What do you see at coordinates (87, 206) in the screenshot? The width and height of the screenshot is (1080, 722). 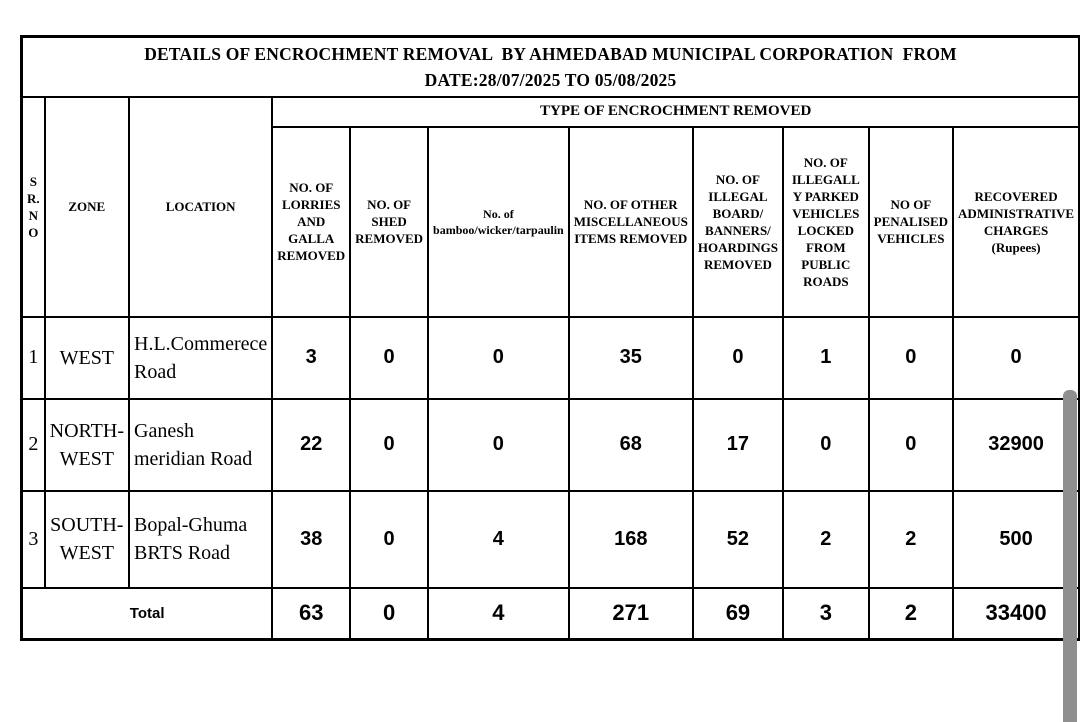 I see `header-zone: ZONE` at bounding box center [87, 206].